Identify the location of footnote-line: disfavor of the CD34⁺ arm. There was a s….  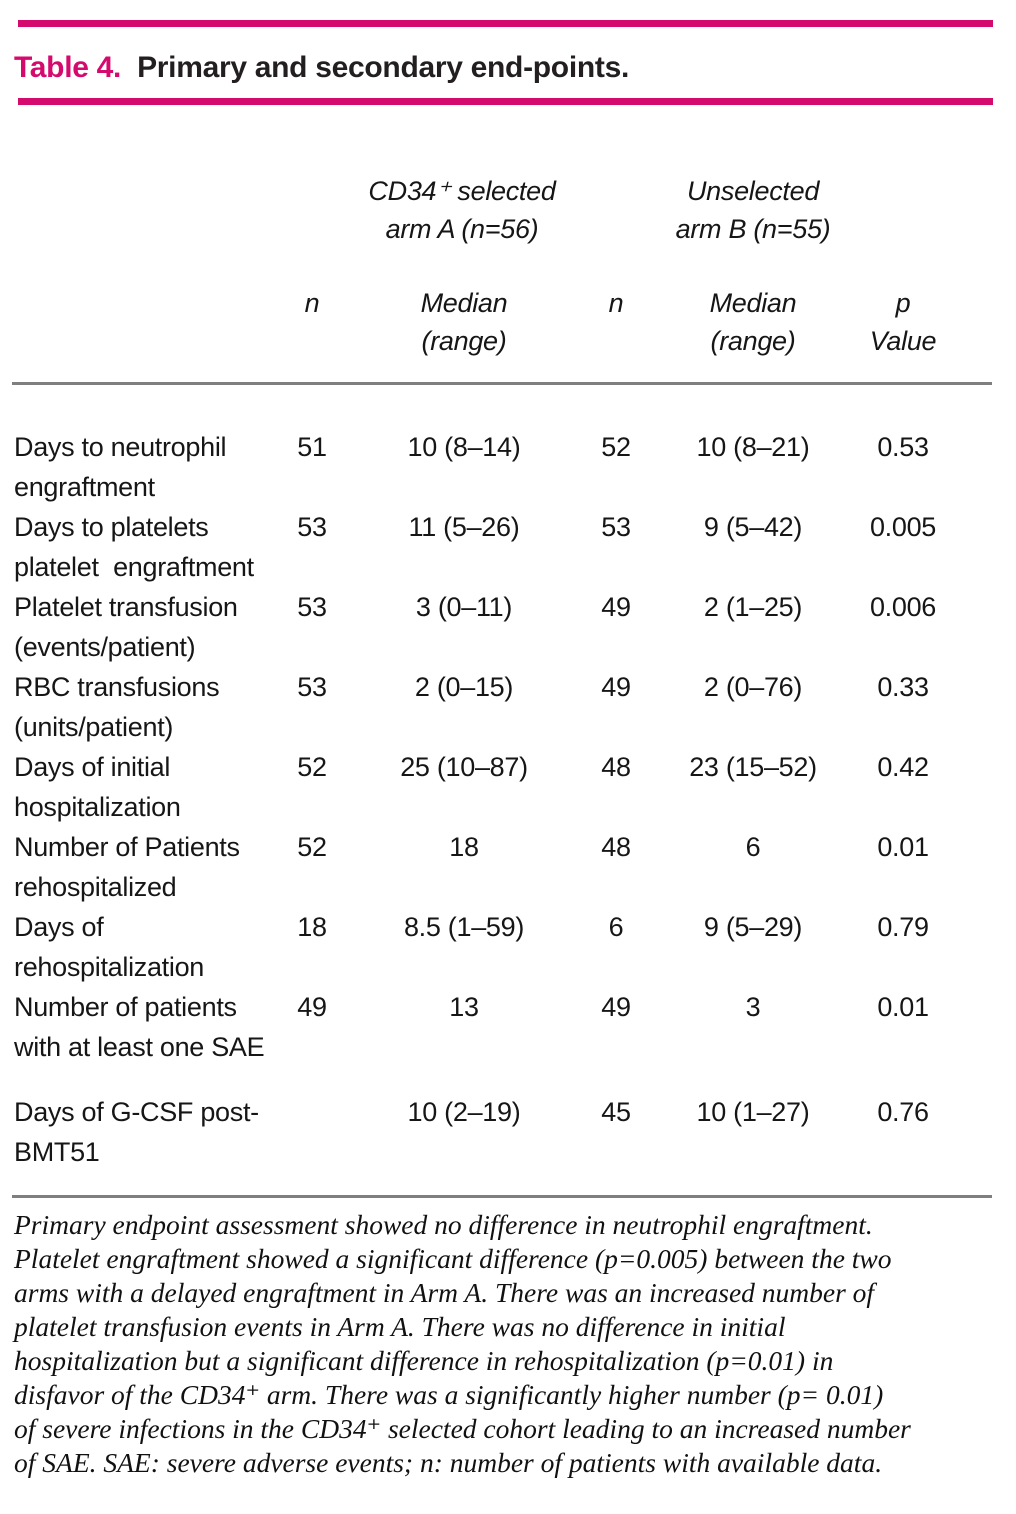
(449, 1394).